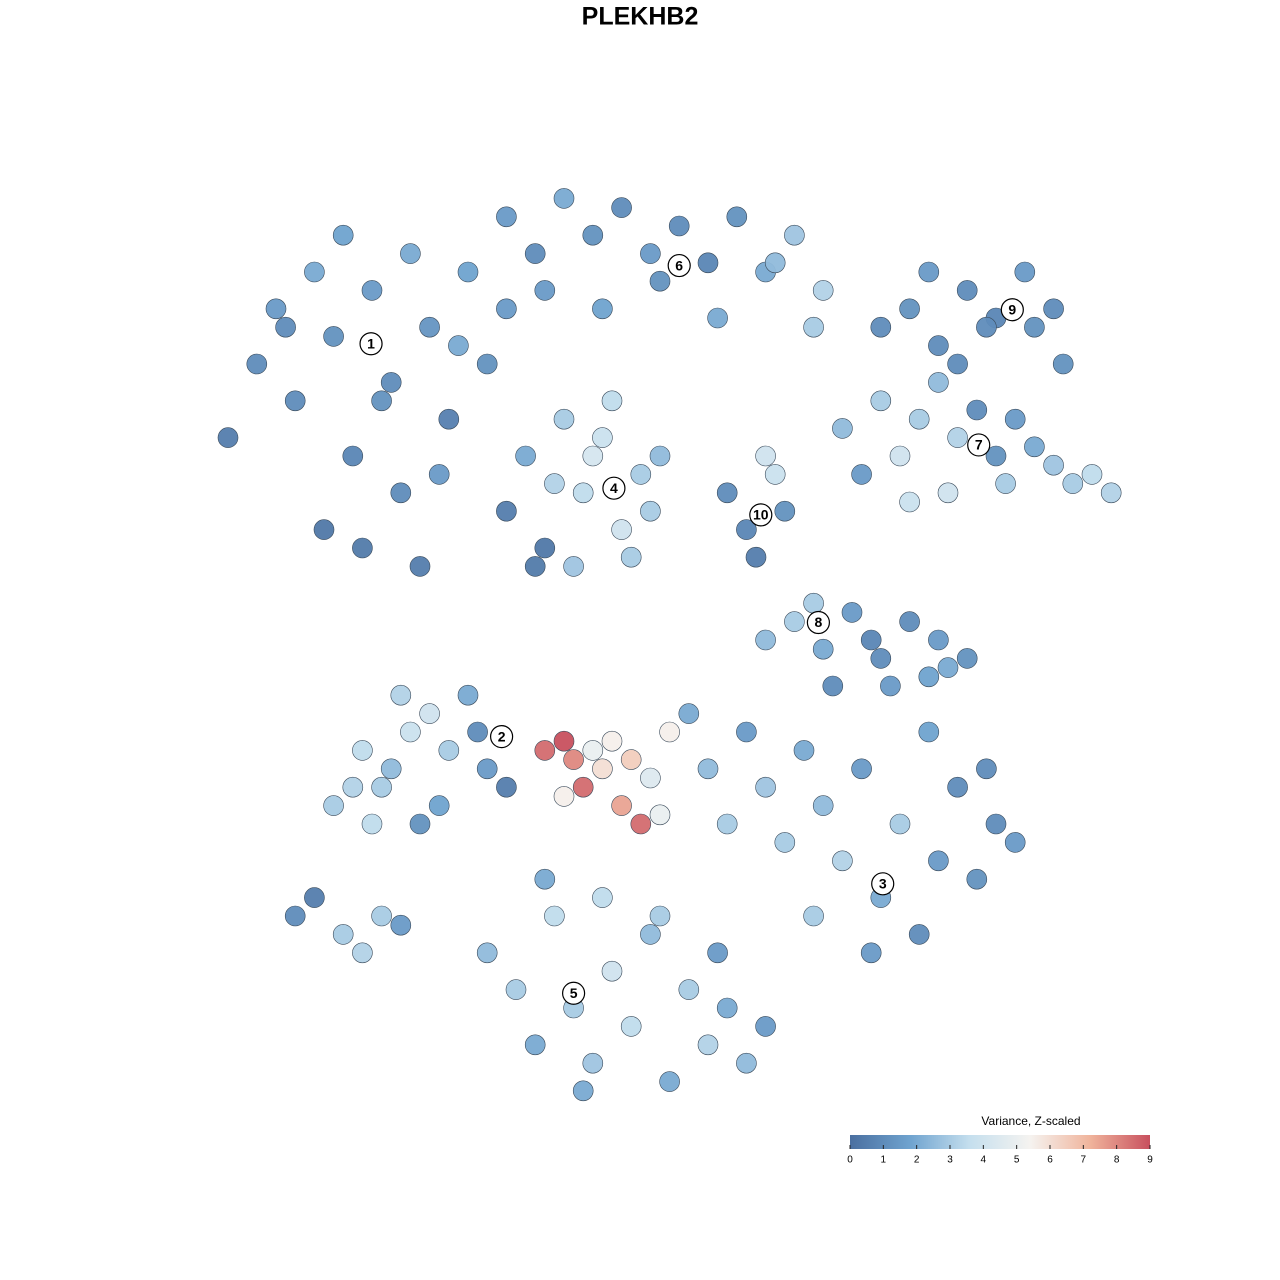 The width and height of the screenshot is (1280, 1280). What do you see at coordinates (1000, 1142) in the screenshot?
I see `colorbar` at bounding box center [1000, 1142].